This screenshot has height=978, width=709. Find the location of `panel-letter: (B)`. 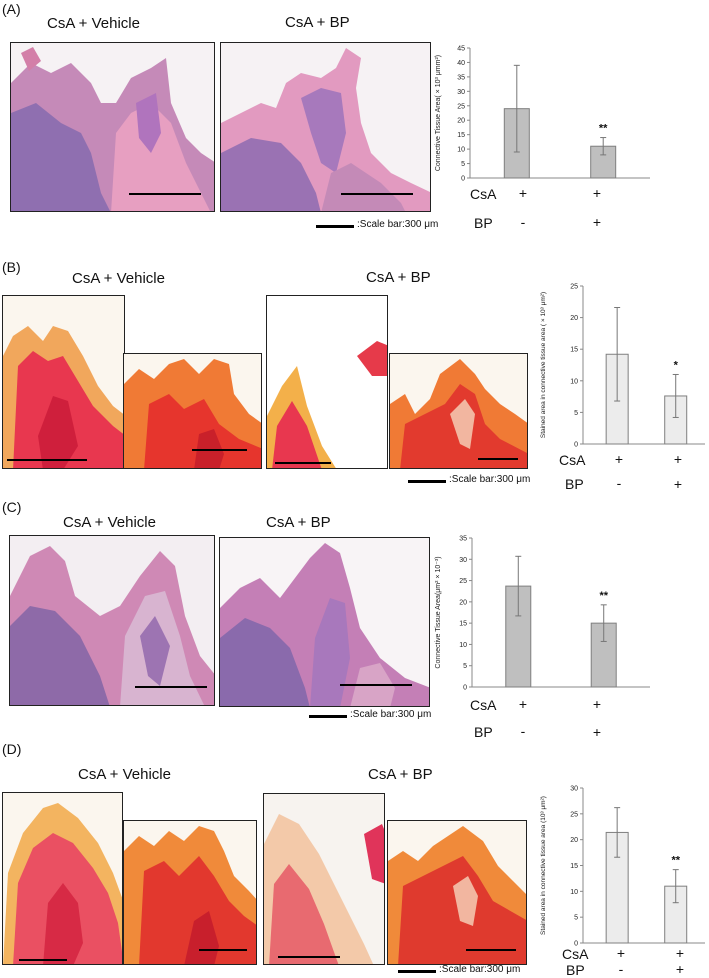

panel-letter: (B) is located at coordinates (11, 267).